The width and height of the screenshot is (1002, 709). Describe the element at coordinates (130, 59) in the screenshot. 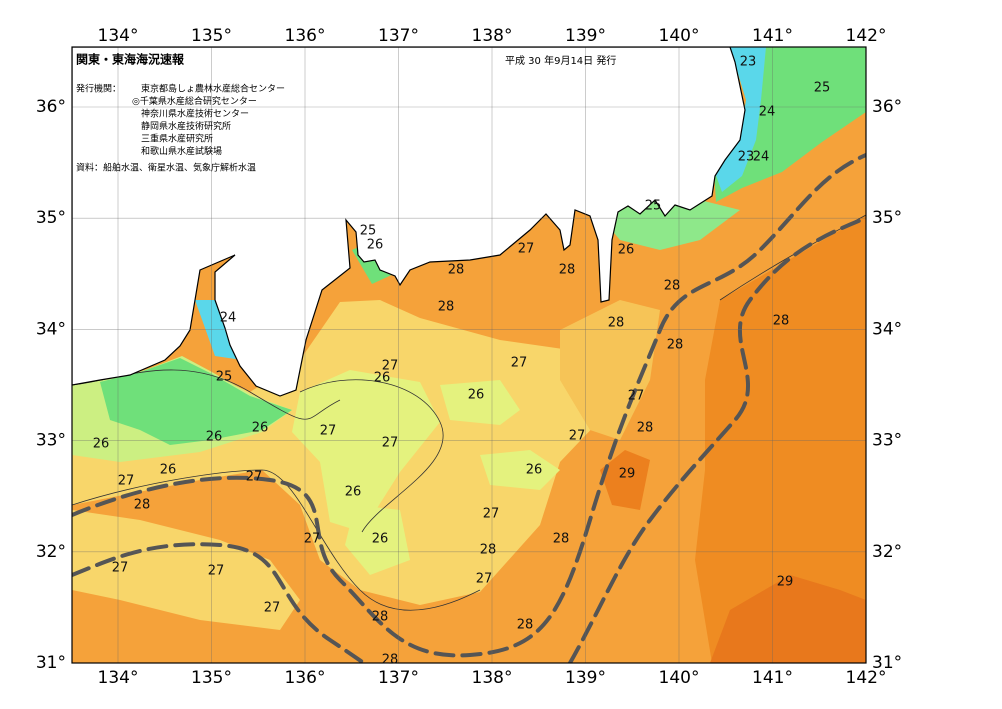

I see `title: 関東・東海海況速報` at that location.